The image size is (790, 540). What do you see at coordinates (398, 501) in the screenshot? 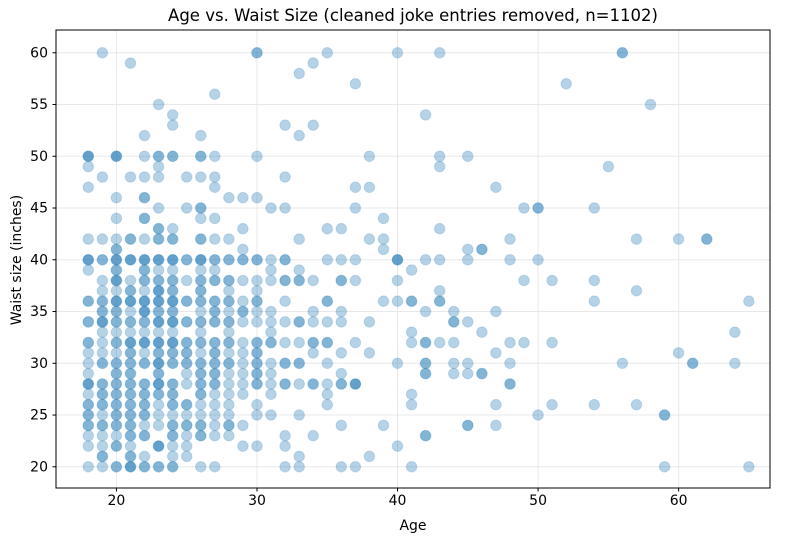
I see `x-tick-label: 40` at bounding box center [398, 501].